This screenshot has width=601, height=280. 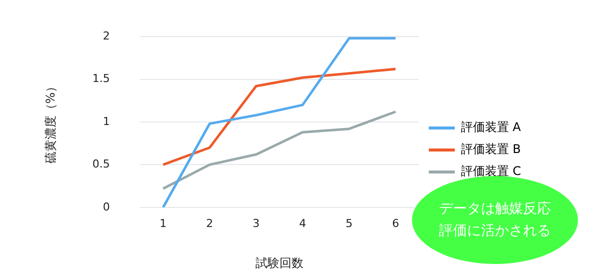 What do you see at coordinates (106, 207) in the screenshot?
I see `y-tick-label: 0` at bounding box center [106, 207].